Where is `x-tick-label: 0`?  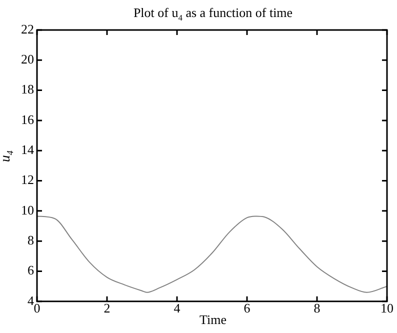
x-tick-label: 0 is located at coordinates (37, 308).